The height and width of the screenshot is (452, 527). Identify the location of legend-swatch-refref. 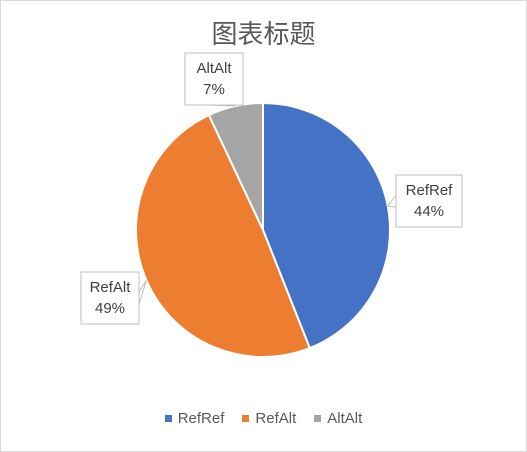
(168, 418).